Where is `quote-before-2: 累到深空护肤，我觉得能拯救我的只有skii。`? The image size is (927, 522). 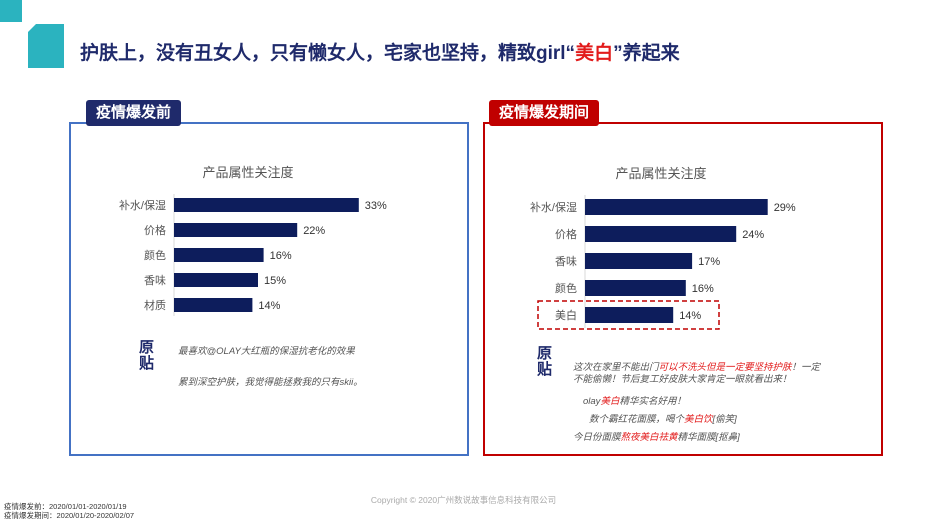
quote-before-2: 累到深空护肤，我觉得能拯救我的只有skii。 is located at coordinates (270, 382).